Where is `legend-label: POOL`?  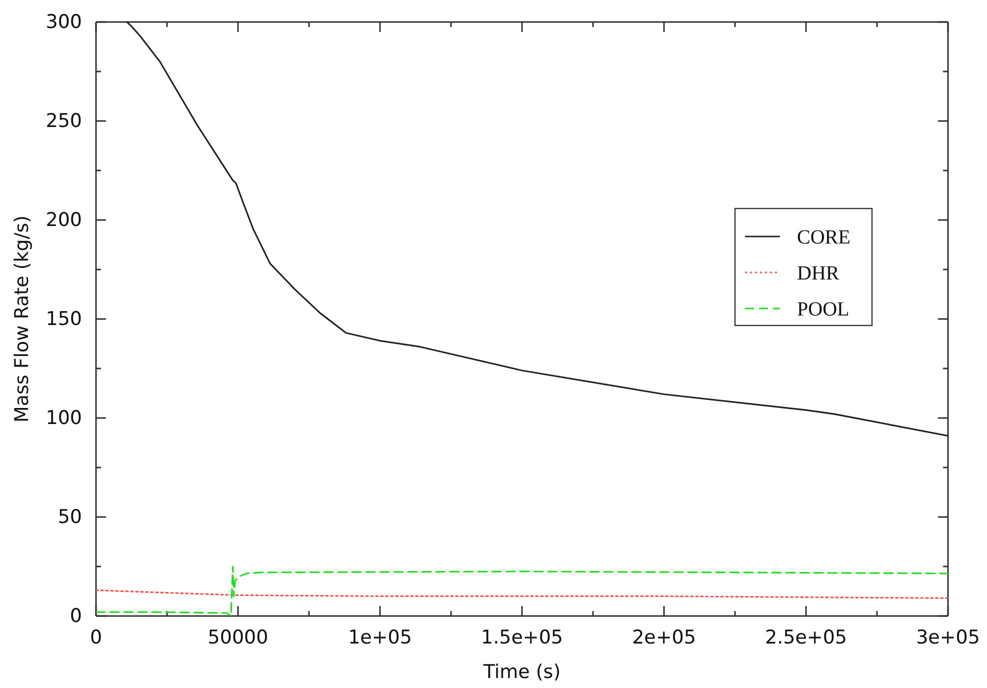
legend-label: POOL is located at coordinates (823, 309).